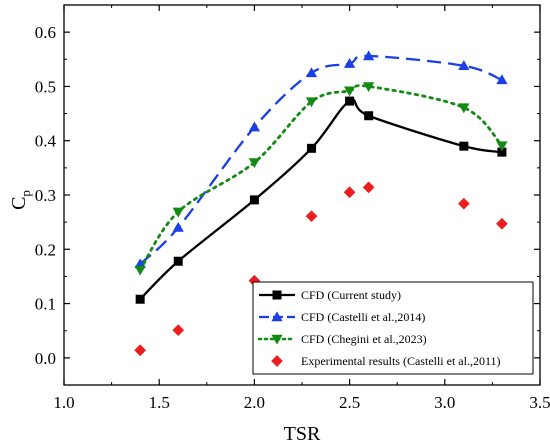 The width and height of the screenshot is (550, 448). I want to click on x-tick-label: 2.5, so click(349, 402).